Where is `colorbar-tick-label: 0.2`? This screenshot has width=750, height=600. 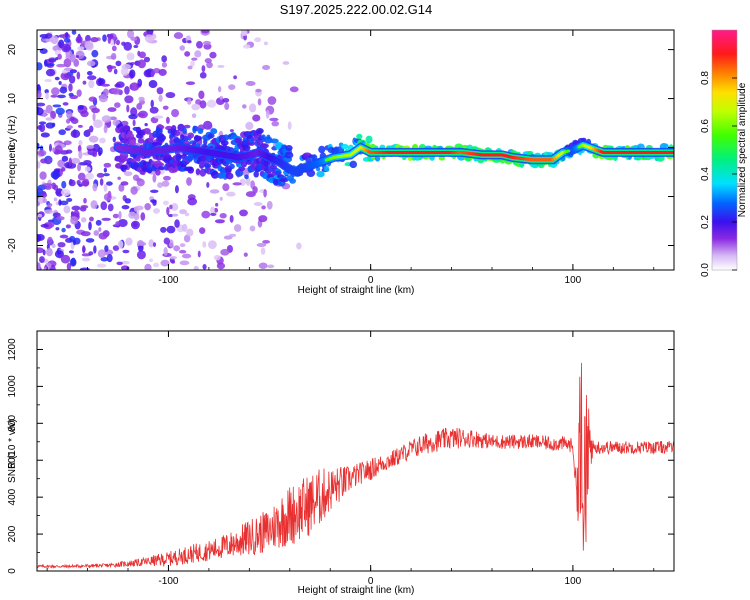 colorbar-tick-label: 0.2 is located at coordinates (705, 222).